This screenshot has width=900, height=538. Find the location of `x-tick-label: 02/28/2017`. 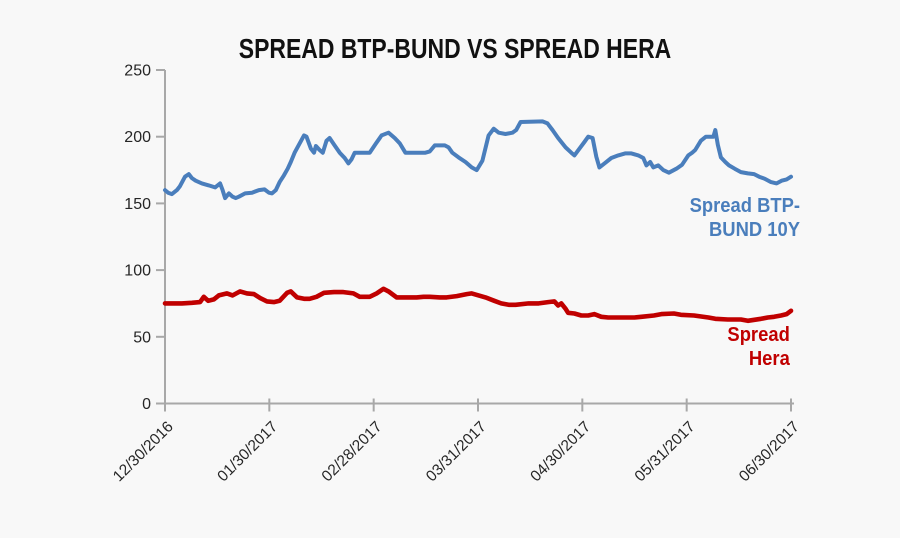

x-tick-label: 02/28/2017 is located at coordinates (352, 451).